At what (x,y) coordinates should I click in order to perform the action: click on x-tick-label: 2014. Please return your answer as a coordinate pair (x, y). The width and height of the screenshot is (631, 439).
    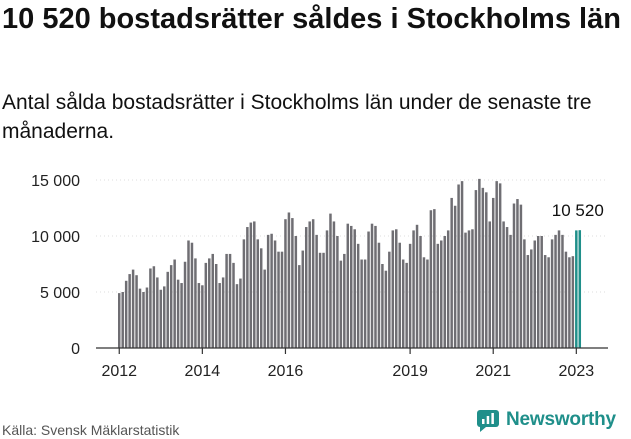
    Looking at the image, I should click on (203, 371).